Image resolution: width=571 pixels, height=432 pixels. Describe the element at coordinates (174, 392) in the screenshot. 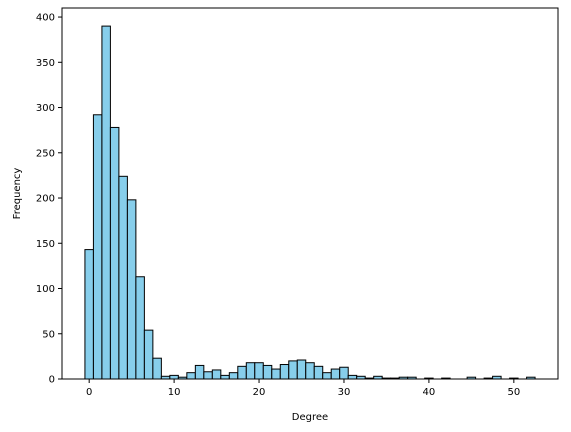

I see `x-tick-label: 10` at that location.